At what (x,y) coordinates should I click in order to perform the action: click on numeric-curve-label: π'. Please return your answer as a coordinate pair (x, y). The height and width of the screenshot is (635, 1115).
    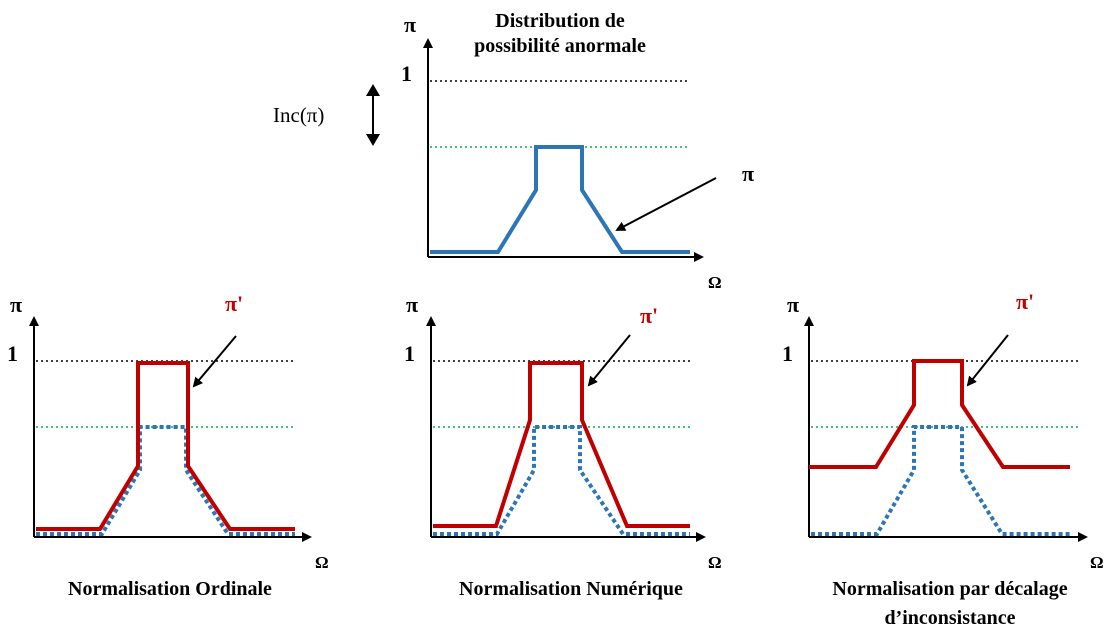
    Looking at the image, I should click on (649, 315).